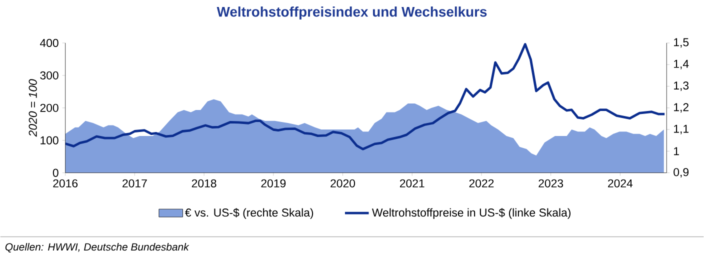 This screenshot has width=704, height=260. Describe the element at coordinates (681, 108) in the screenshot. I see `y2-tick-label: 1,2` at that location.